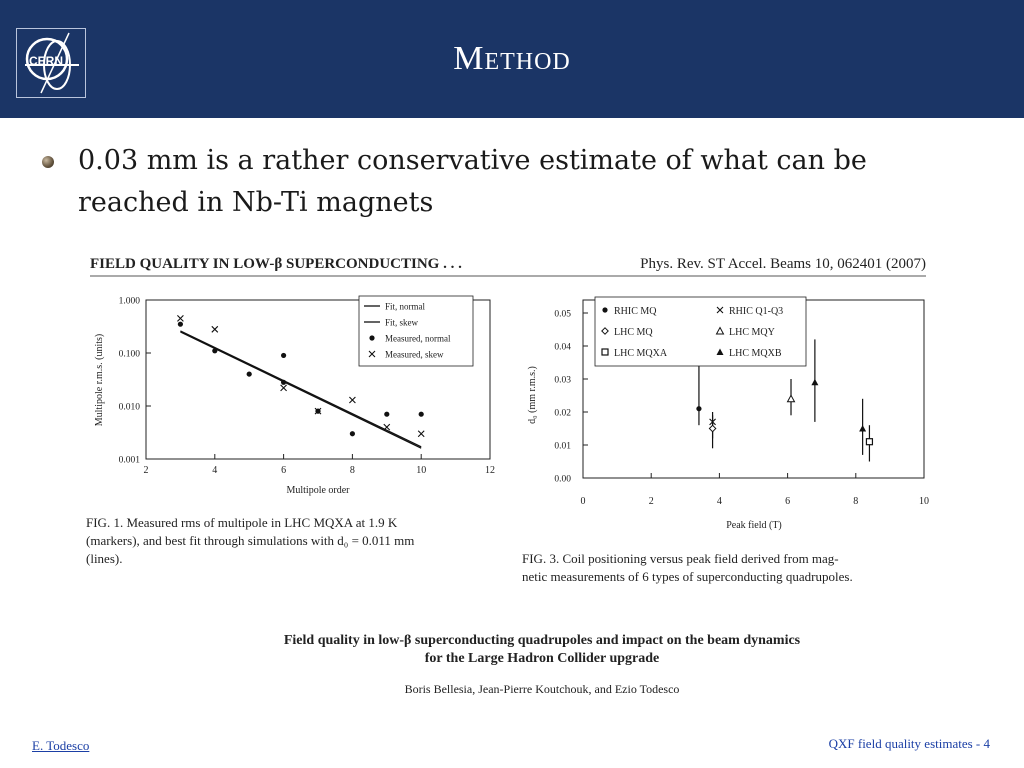  I want to click on chart3-legend-rhic-q1-q3-label: RHIC Q1-Q3, so click(756, 311).